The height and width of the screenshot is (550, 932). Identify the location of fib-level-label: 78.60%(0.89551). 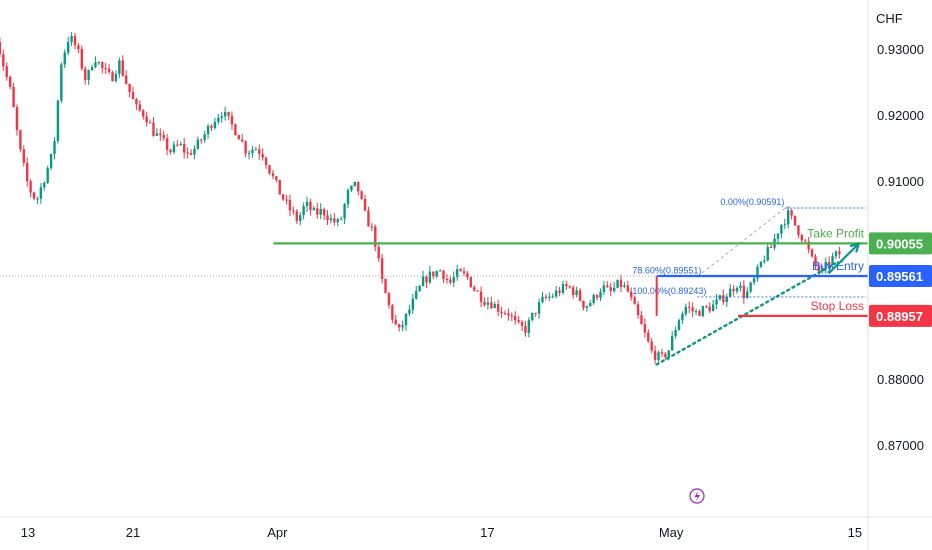
(666, 271).